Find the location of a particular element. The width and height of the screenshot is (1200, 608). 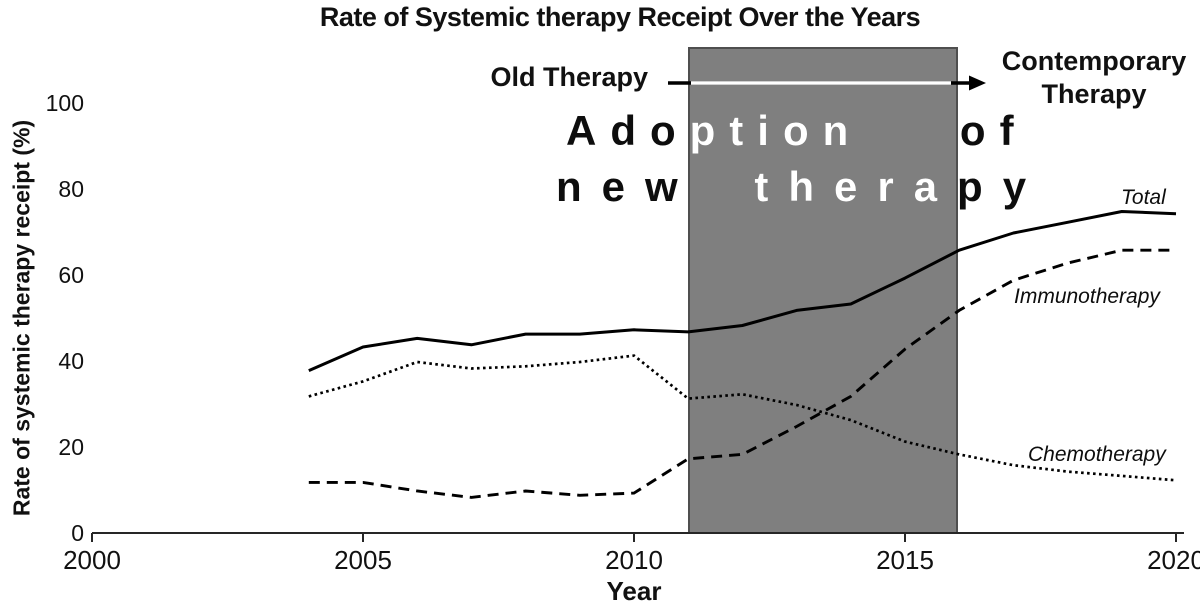

x-axis-label: Year is located at coordinates (634, 591).